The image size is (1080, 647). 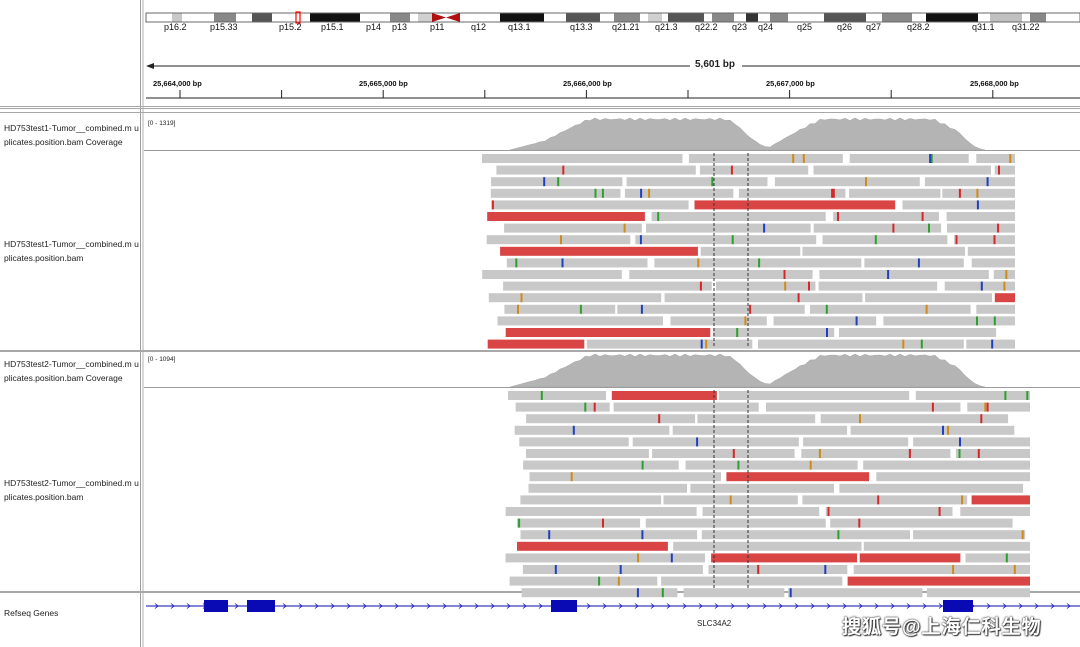 I want to click on refseq-track-name: Refseq Genes, so click(x=31, y=613).